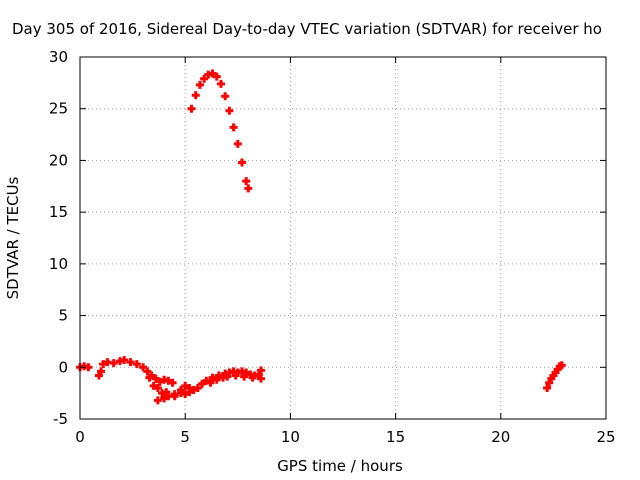  I want to click on x-tick-label: 10, so click(290, 437).